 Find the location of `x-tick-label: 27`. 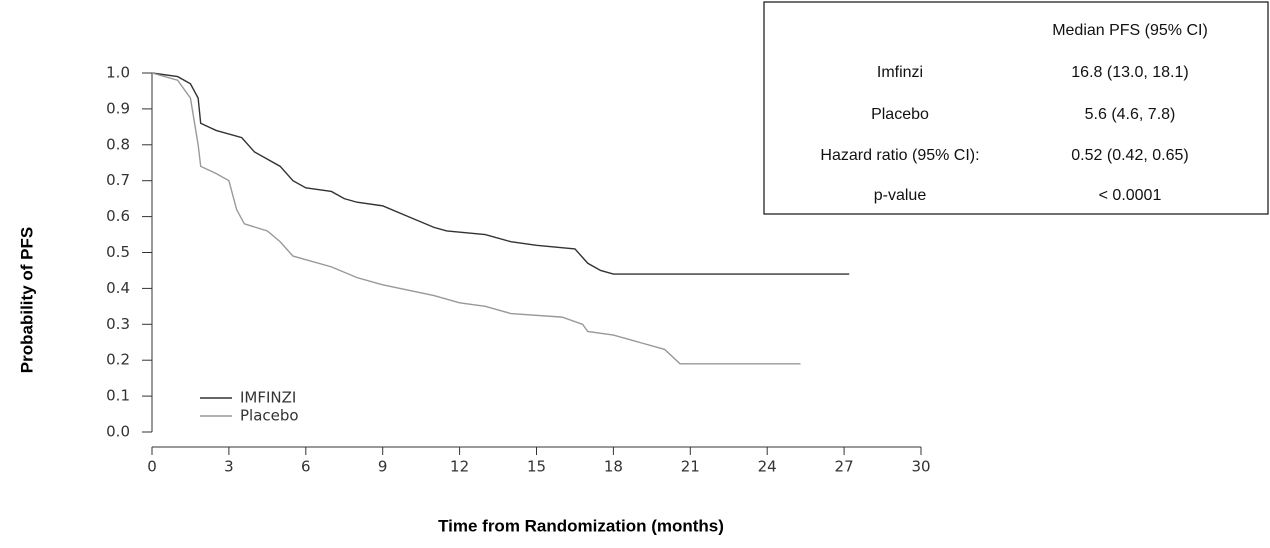

x-tick-label: 27 is located at coordinates (844, 467).